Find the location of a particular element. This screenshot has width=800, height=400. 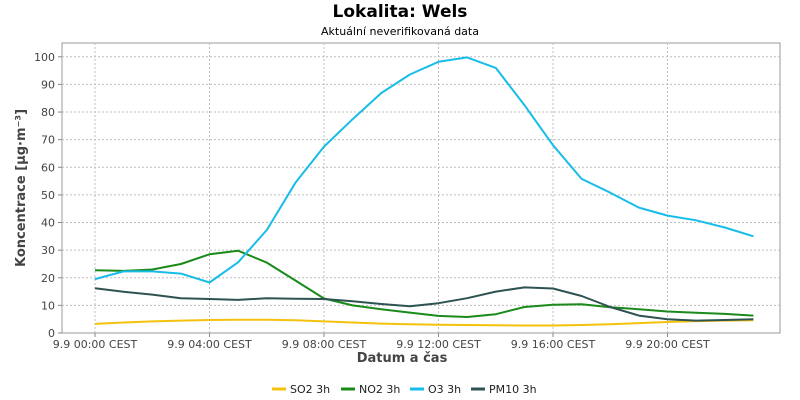

y-tick-label: 40 is located at coordinates (48, 223).